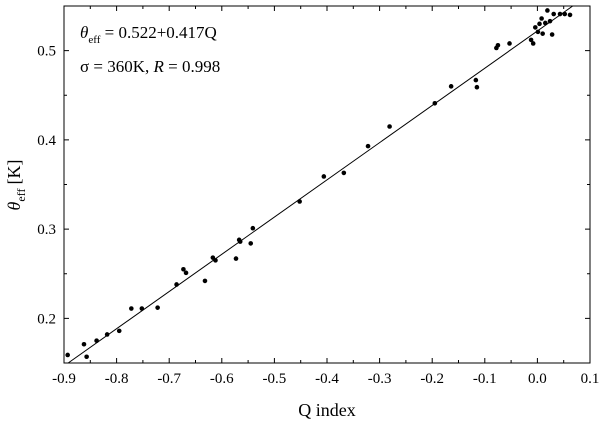 Image resolution: width=600 pixels, height=423 pixels. I want to click on y-axis-tick-labels: 0.2 0.3 0.4 0.5, so click(46, 186).